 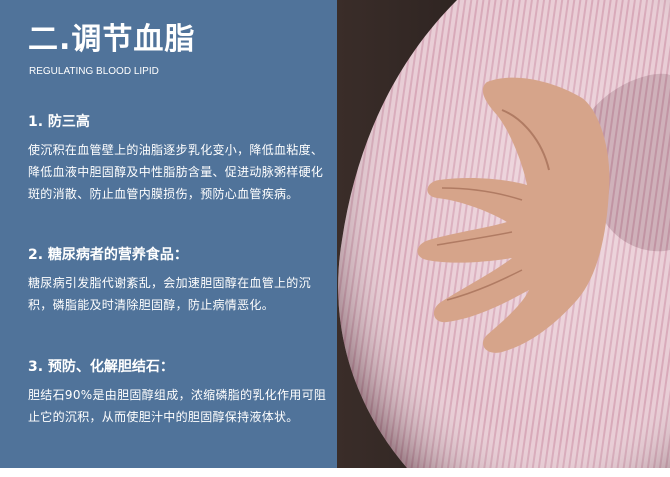 What do you see at coordinates (108, 255) in the screenshot?
I see `section-heading: 2. 糖尿病者的营养食品：` at bounding box center [108, 255].